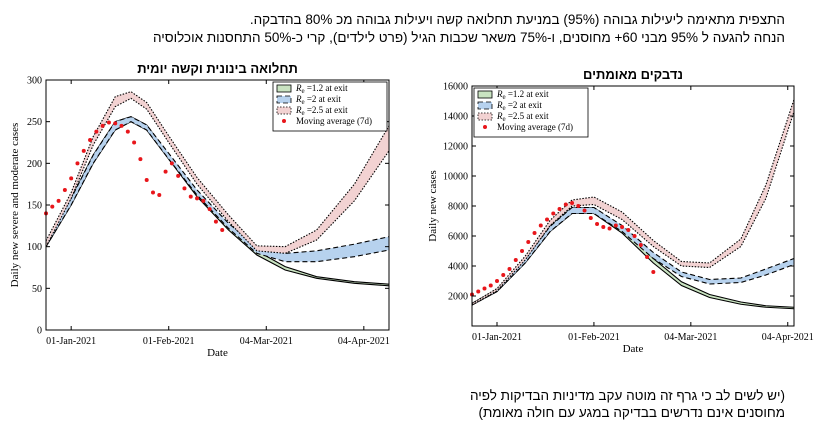 The image size is (825, 426). What do you see at coordinates (217, 68) in the screenshot?
I see `chart-title: תחלואה בינונית וקשה יומית` at bounding box center [217, 68].